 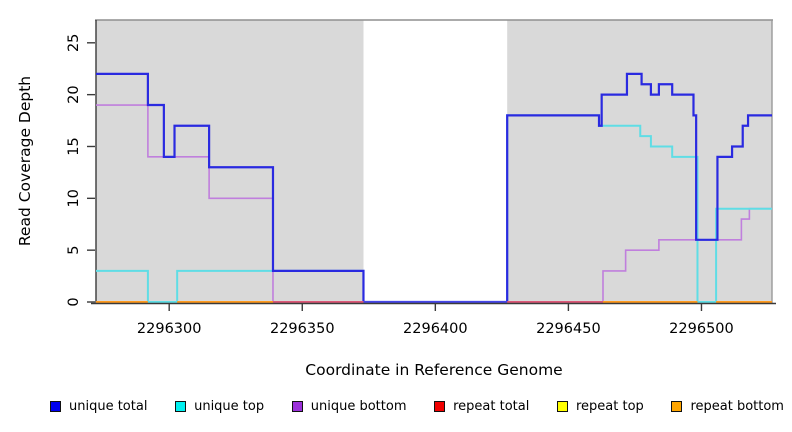 I want to click on y-tick-label-20: 20, so click(x=74, y=94).